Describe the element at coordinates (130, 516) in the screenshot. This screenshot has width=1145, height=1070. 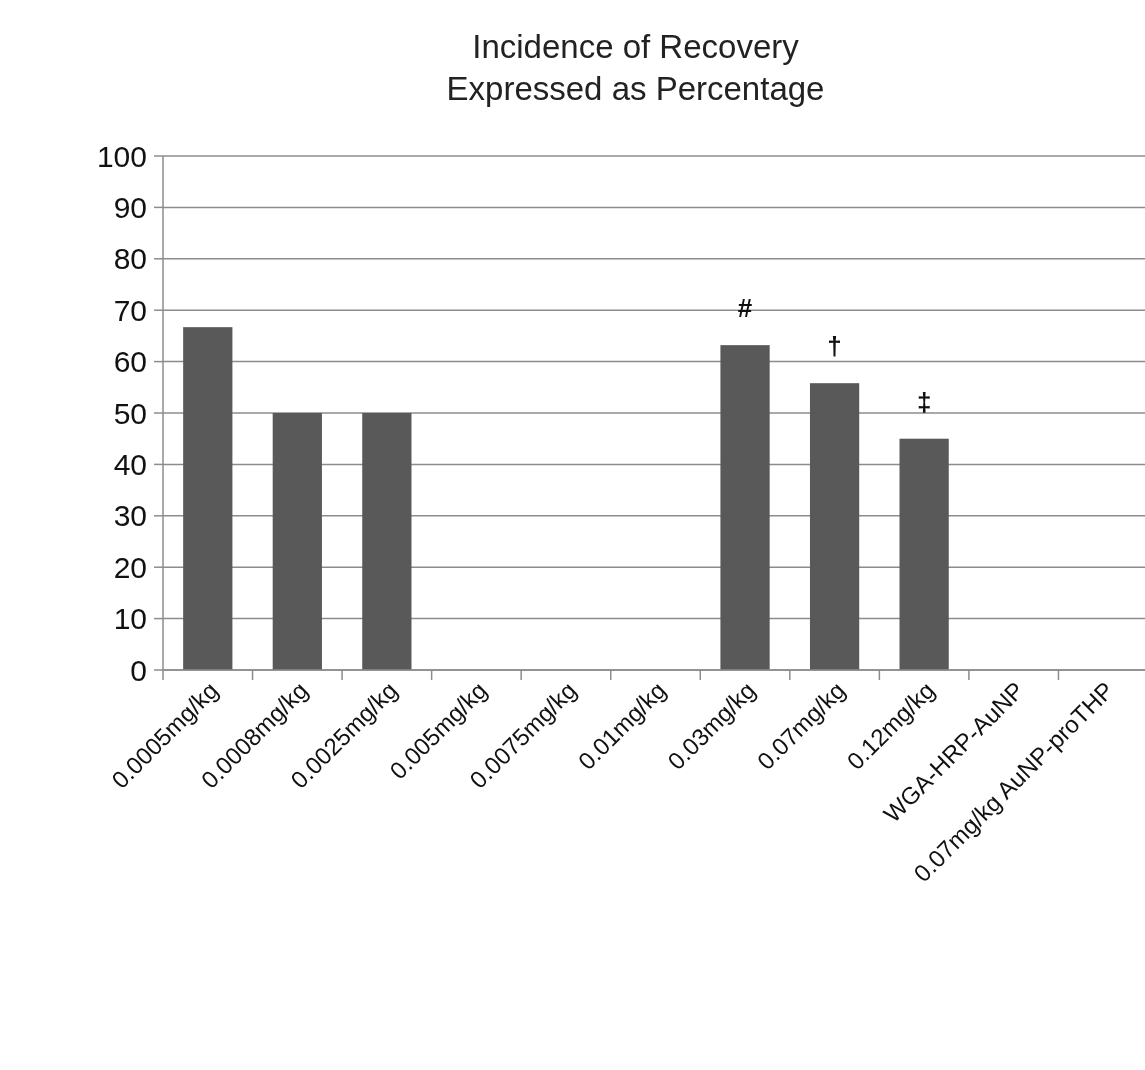
I see `y-tick-label: 30` at that location.